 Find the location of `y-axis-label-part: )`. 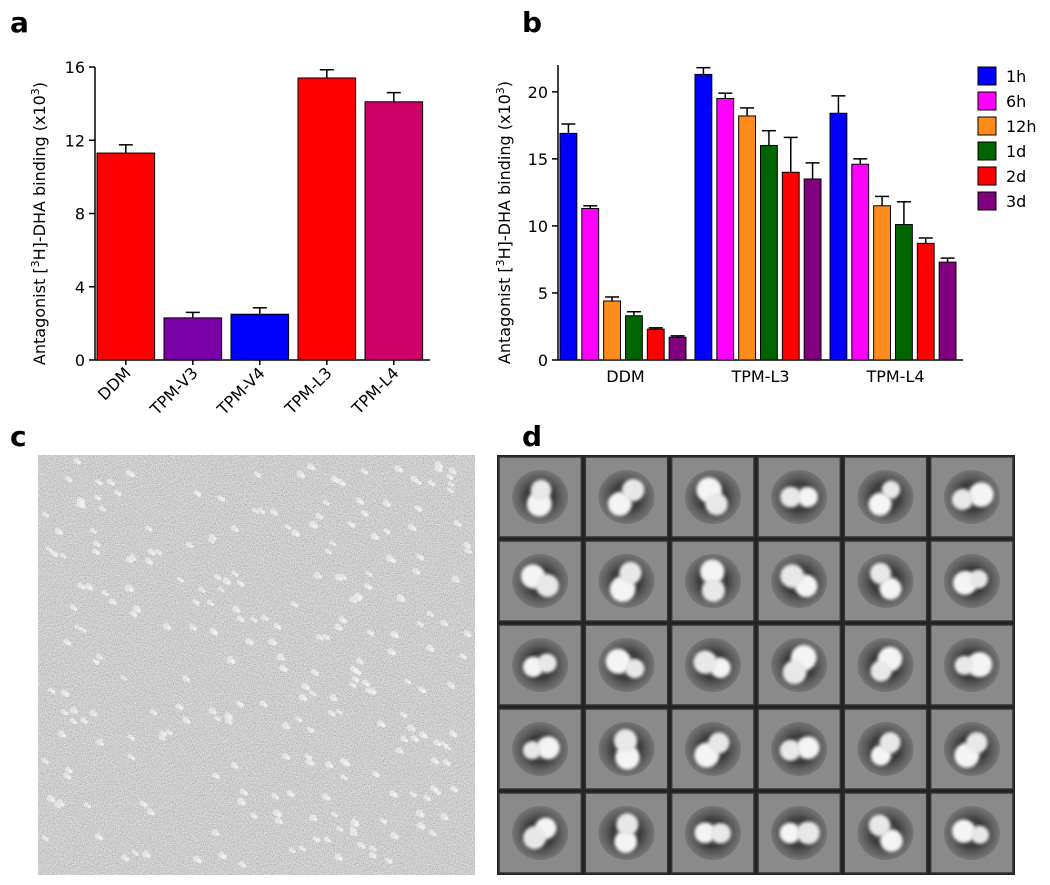

y-axis-label-part: ) is located at coordinates (39, 85).